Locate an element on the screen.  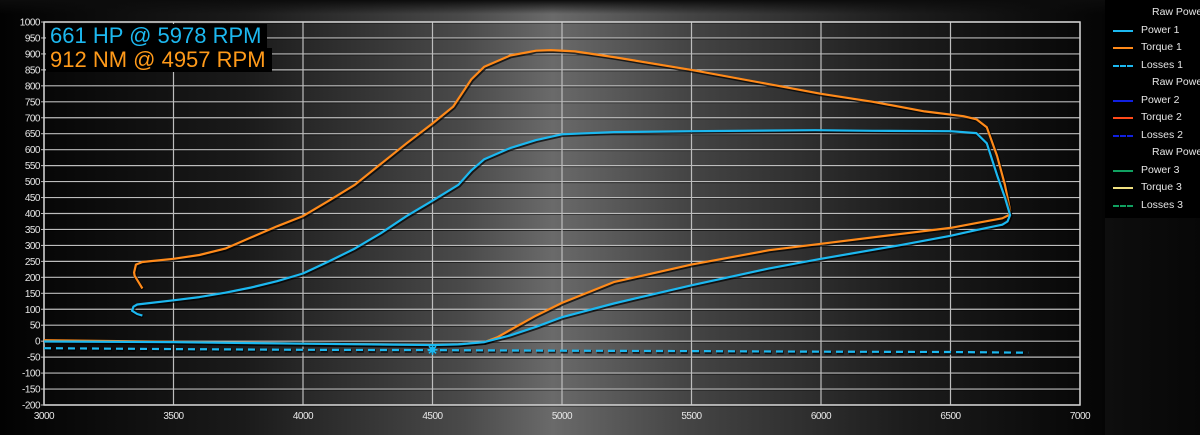
legend-item-power-3: Power 3 is located at coordinates (1152, 171).